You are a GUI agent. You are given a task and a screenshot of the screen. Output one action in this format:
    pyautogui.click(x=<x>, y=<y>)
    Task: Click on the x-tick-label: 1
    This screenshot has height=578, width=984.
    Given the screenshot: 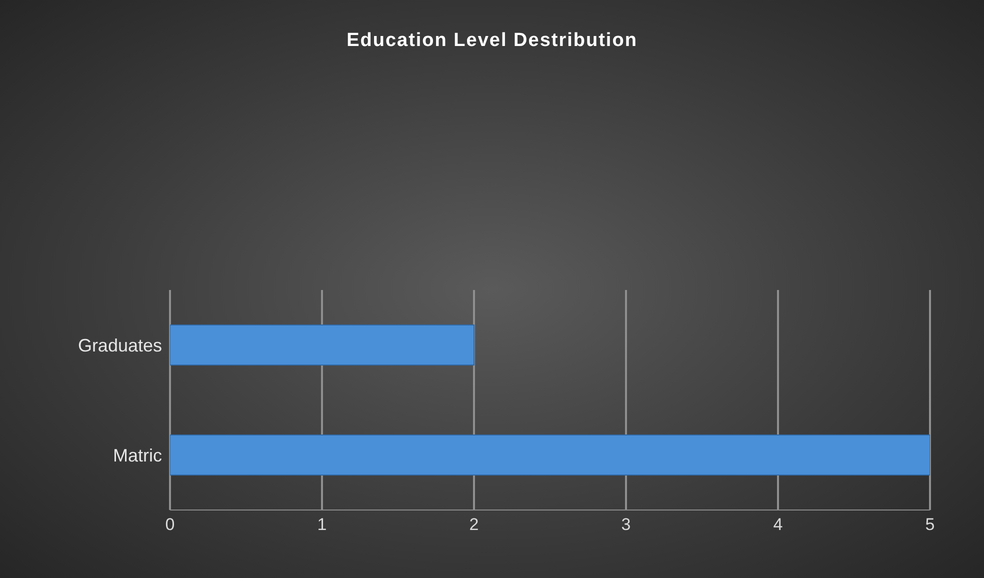 What is the action you would take?
    pyautogui.click(x=322, y=524)
    